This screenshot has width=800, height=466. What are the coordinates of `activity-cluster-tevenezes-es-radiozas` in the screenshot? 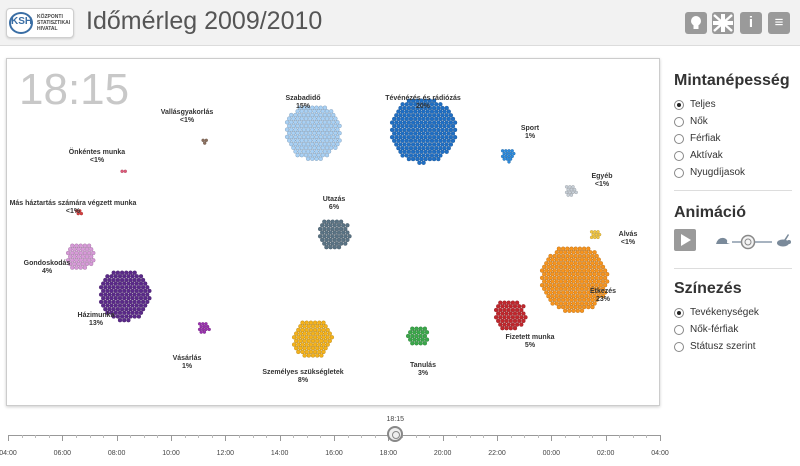 It's located at (423, 131).